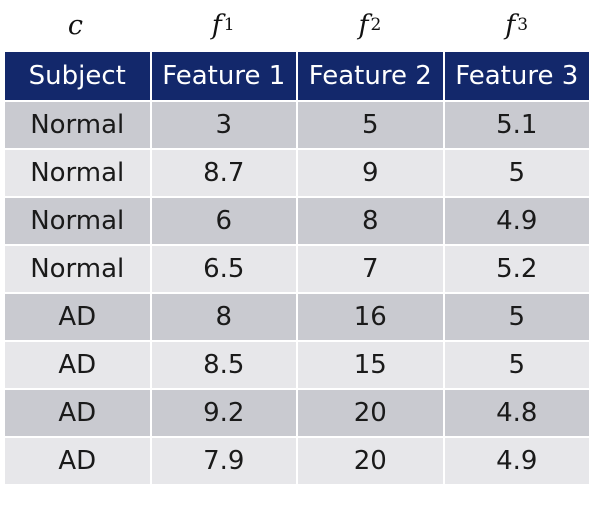 The width and height of the screenshot is (593, 512). What do you see at coordinates (370, 125) in the screenshot?
I see `cell-feature-2: 5` at bounding box center [370, 125].